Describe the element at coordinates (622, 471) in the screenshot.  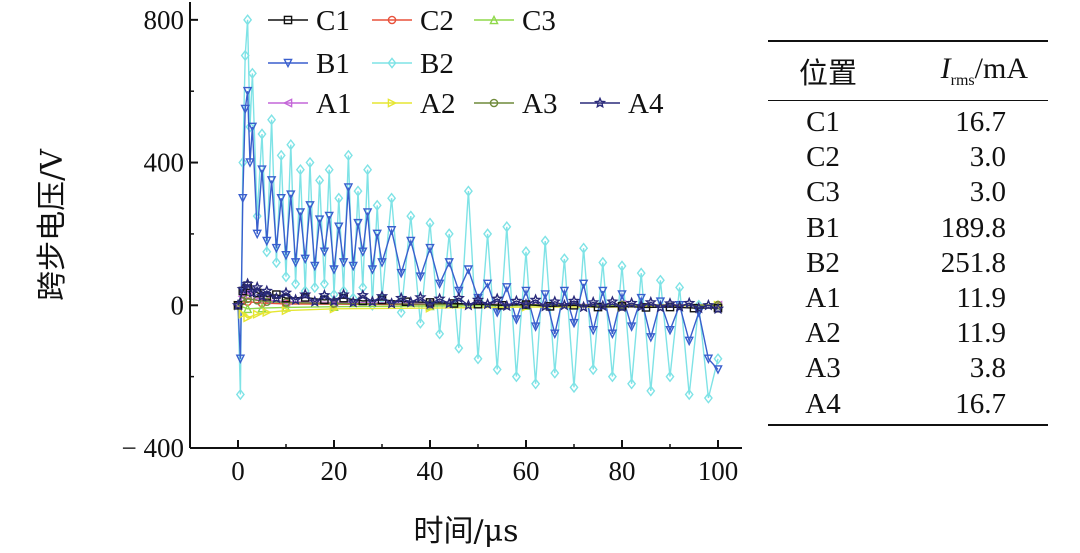
I see `x-tick-label: 80` at that location.